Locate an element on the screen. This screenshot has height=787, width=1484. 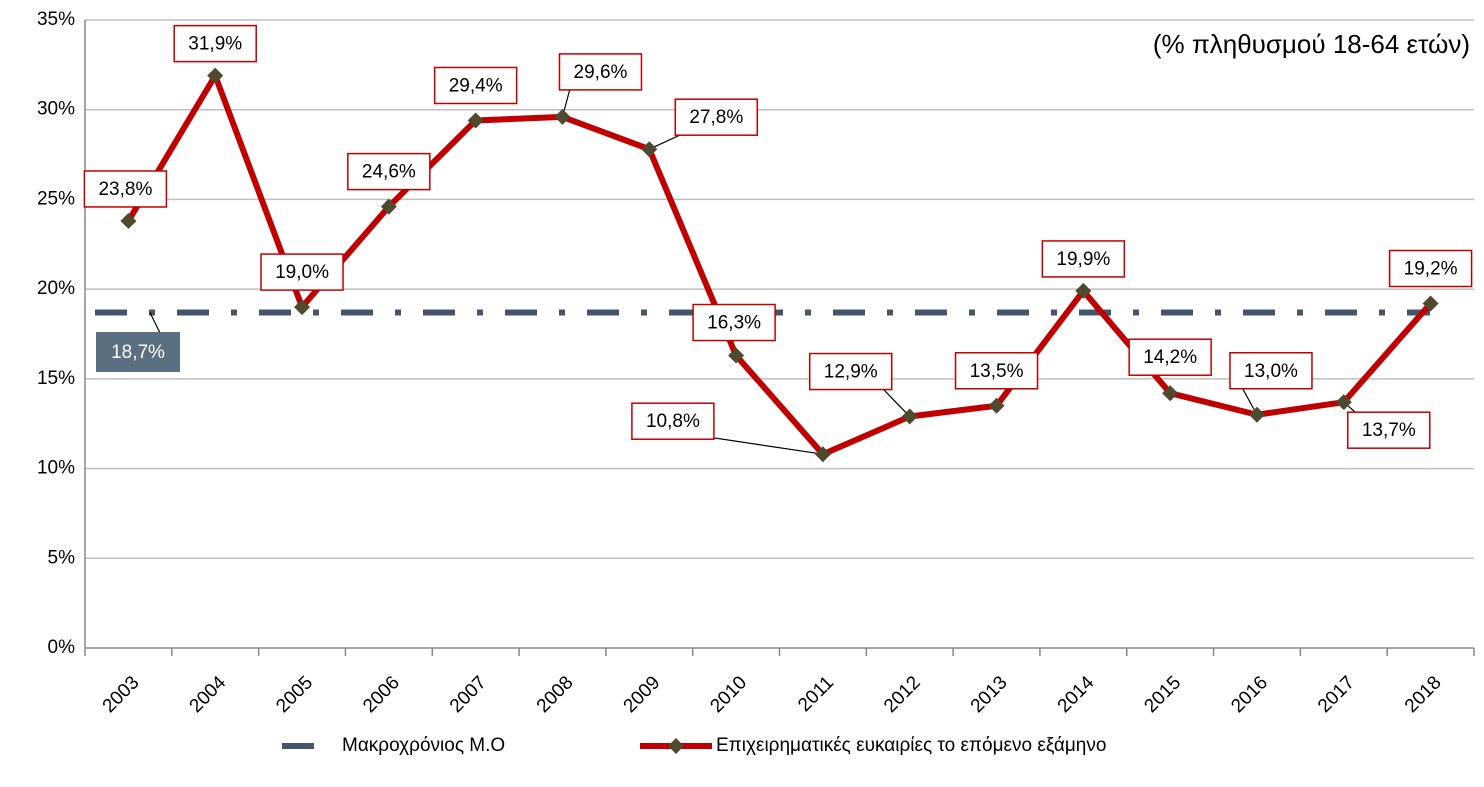
data-label: 13,0% is located at coordinates (1271, 371).